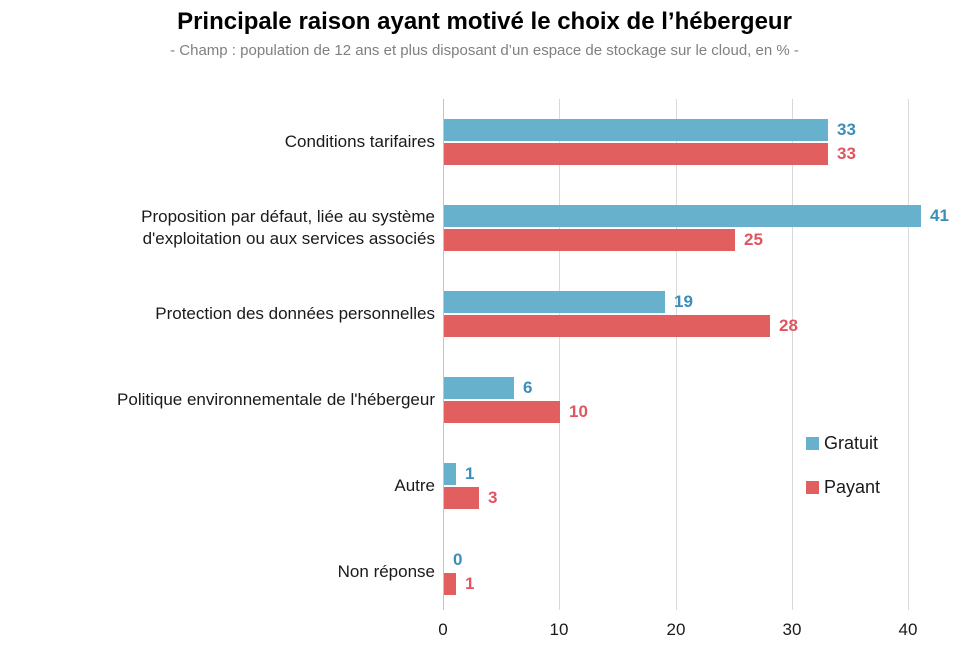  I want to click on legend-swatch-gratuit-icon, so click(812, 443).